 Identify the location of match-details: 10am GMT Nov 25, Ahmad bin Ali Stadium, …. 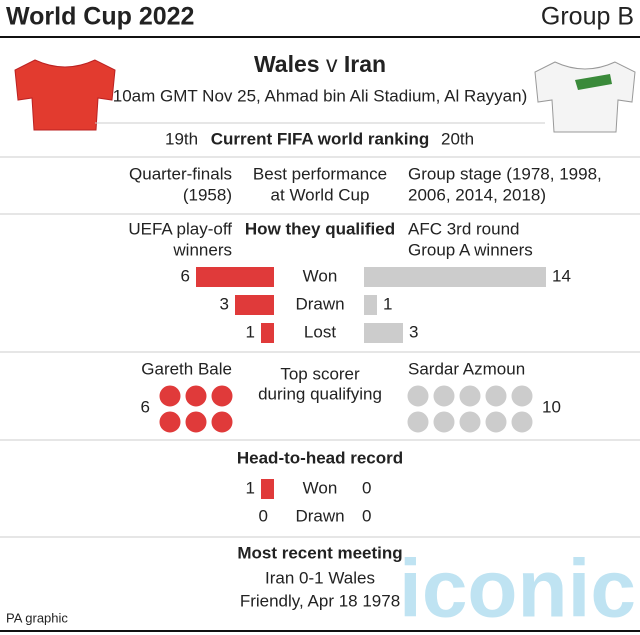
(320, 95).